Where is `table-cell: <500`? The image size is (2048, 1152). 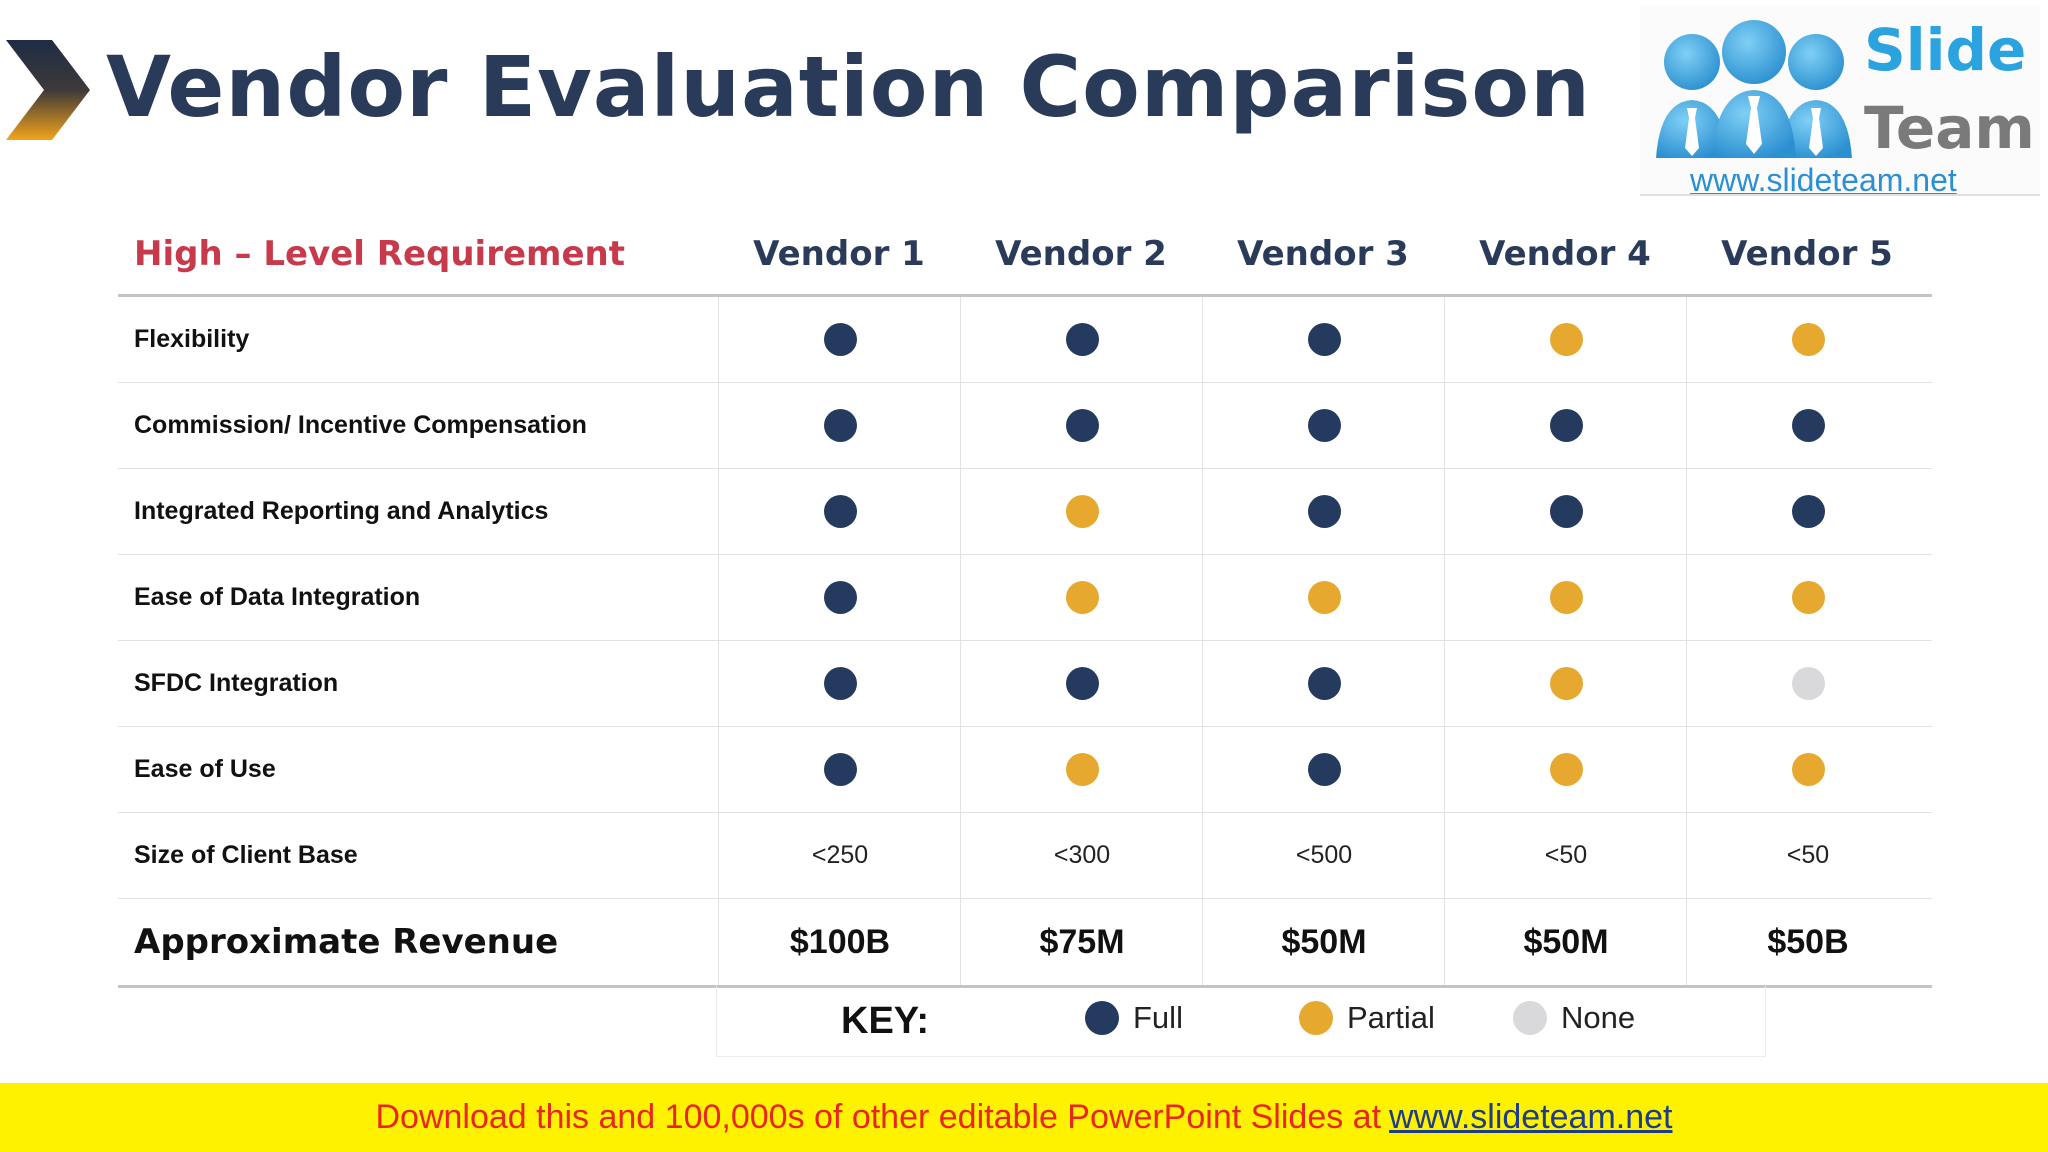 table-cell: <500 is located at coordinates (1323, 855).